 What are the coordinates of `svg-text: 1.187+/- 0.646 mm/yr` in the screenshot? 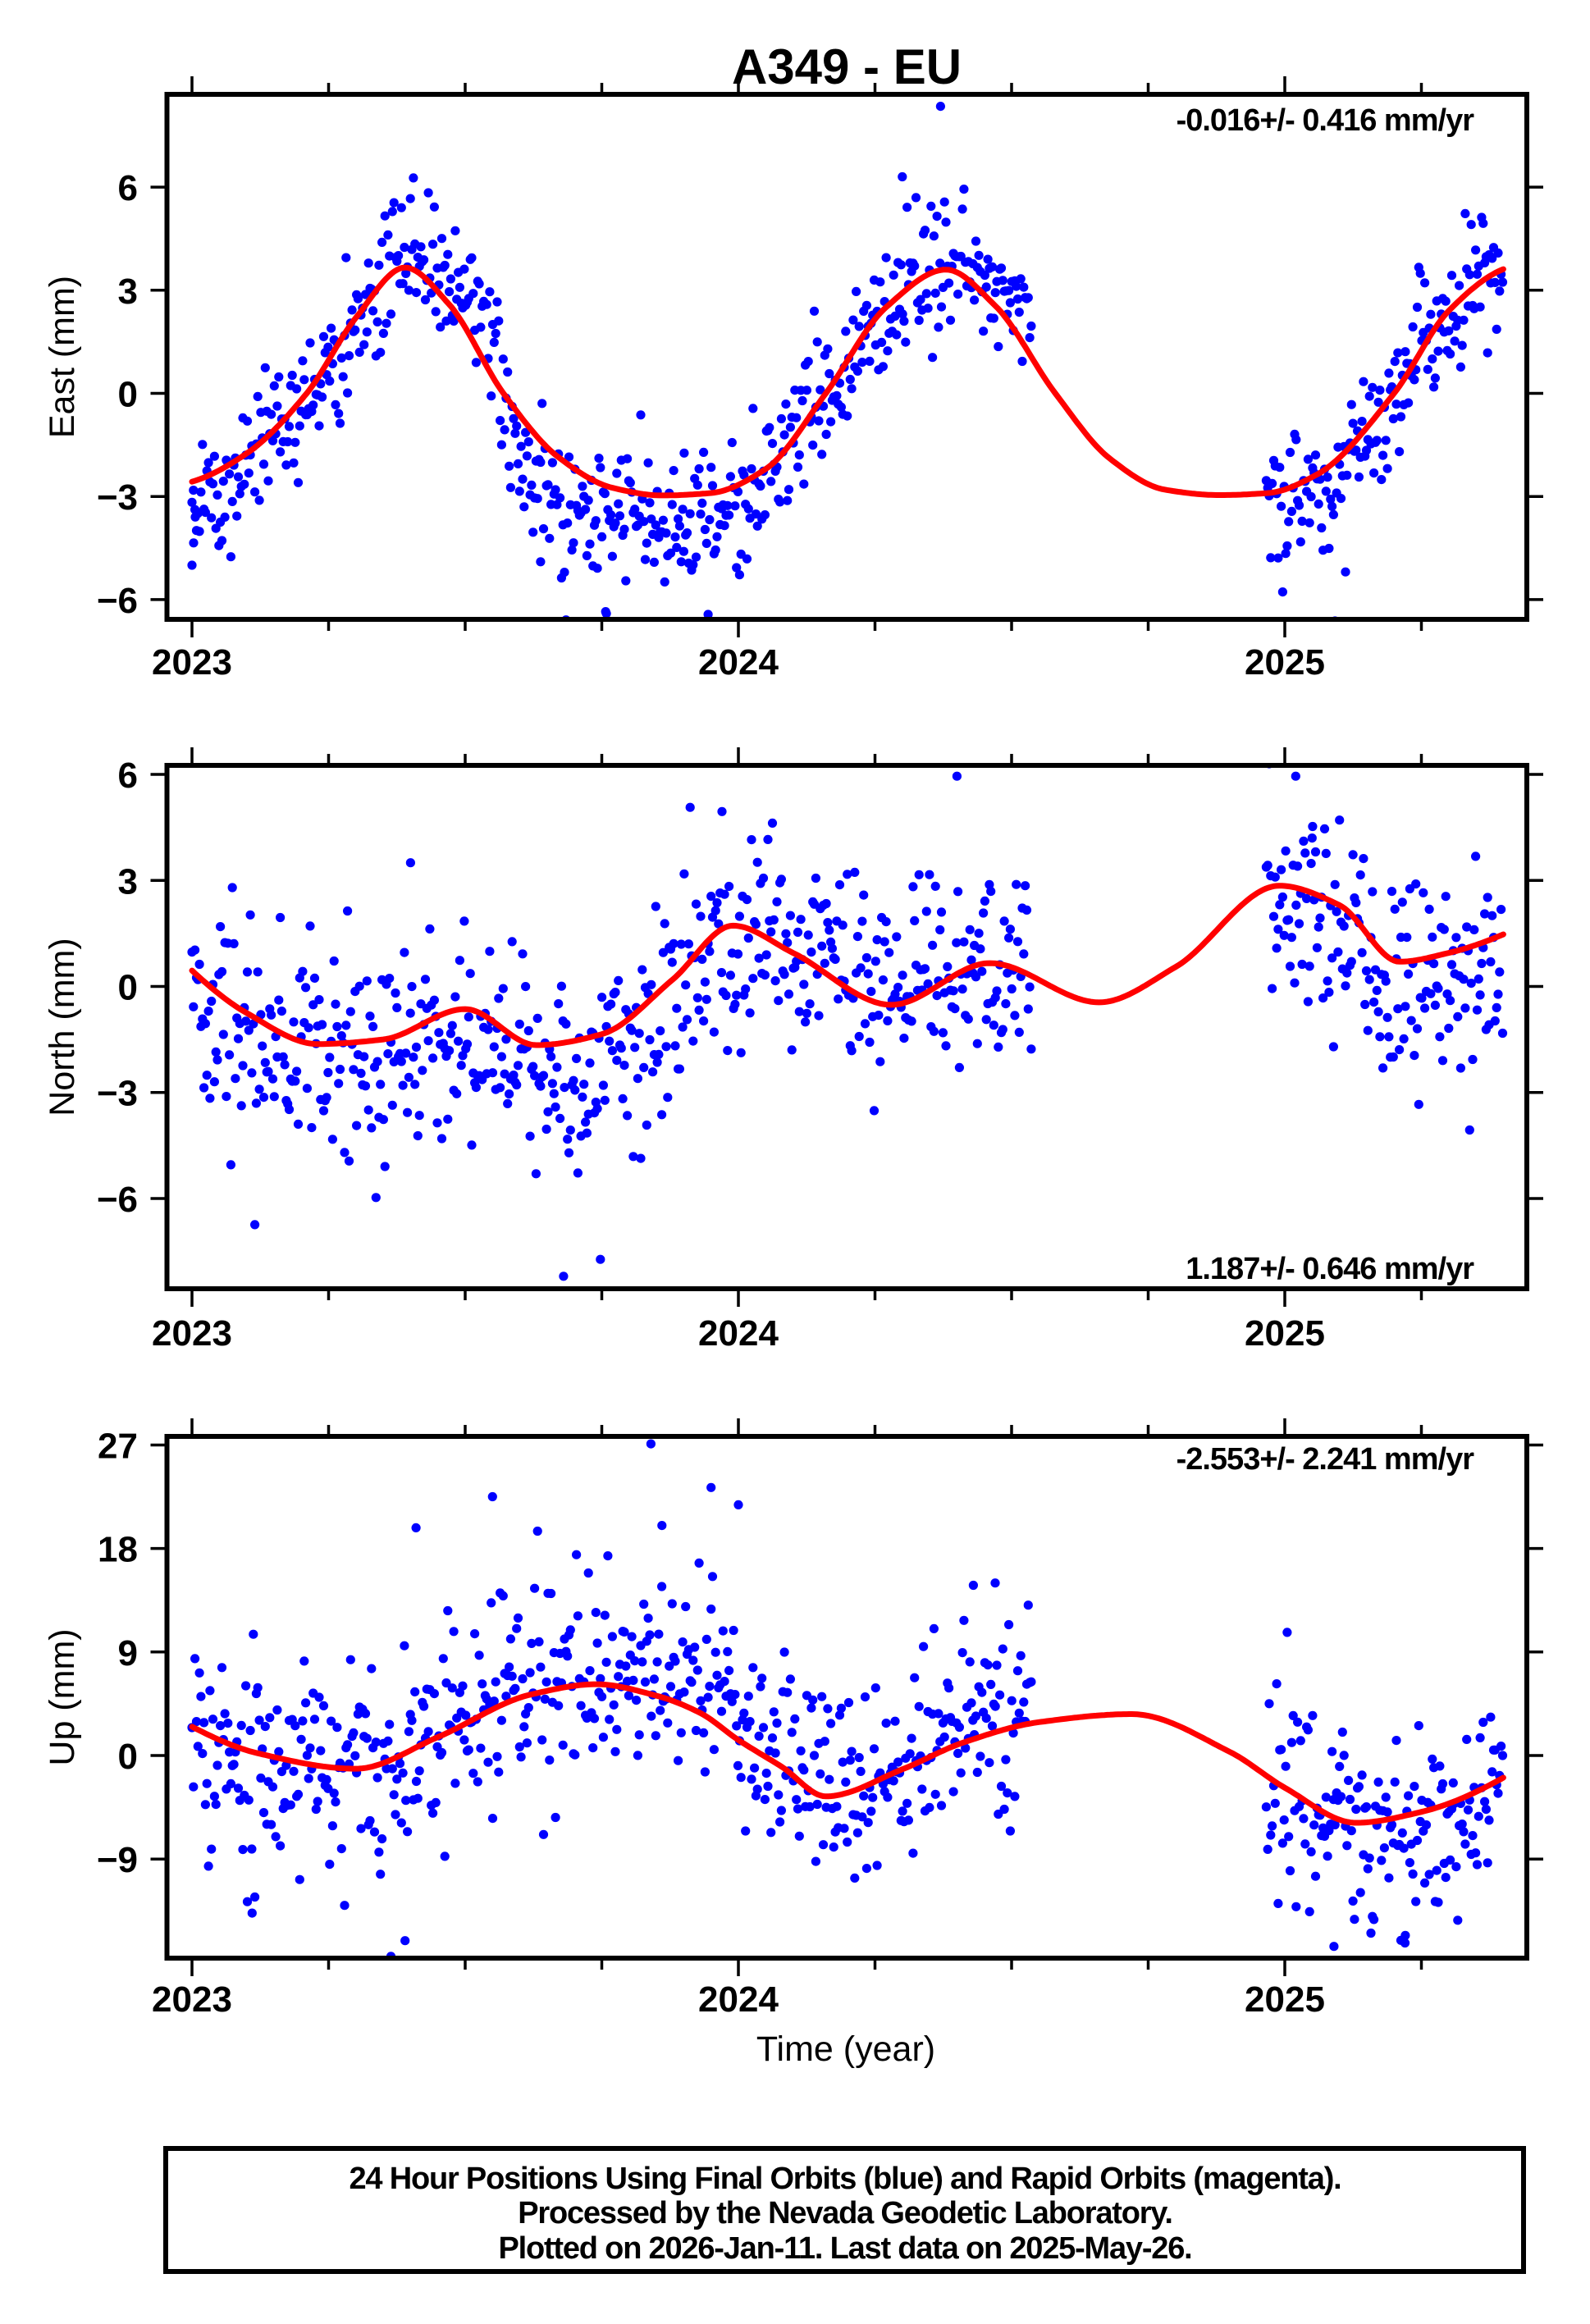 It's located at (1330, 1269).